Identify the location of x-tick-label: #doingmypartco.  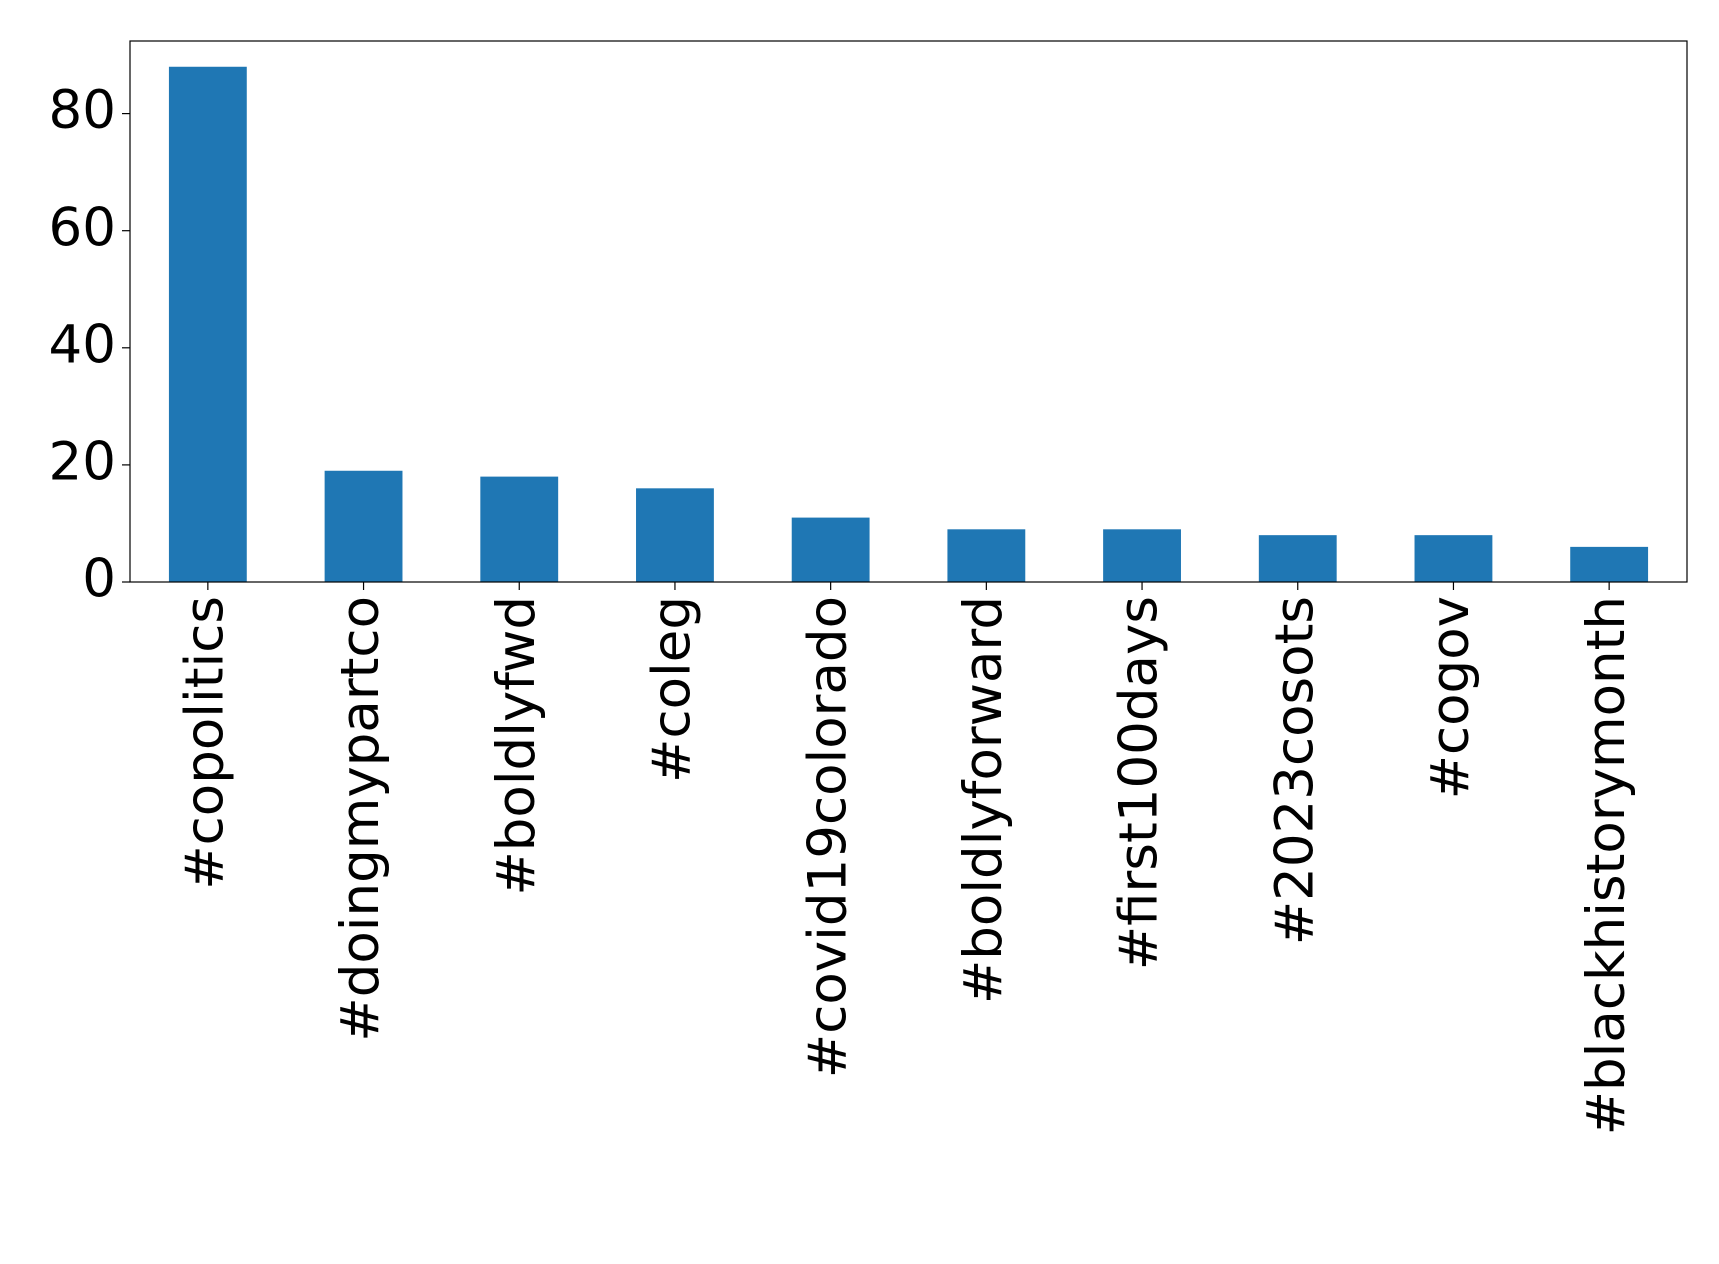
(360, 819).